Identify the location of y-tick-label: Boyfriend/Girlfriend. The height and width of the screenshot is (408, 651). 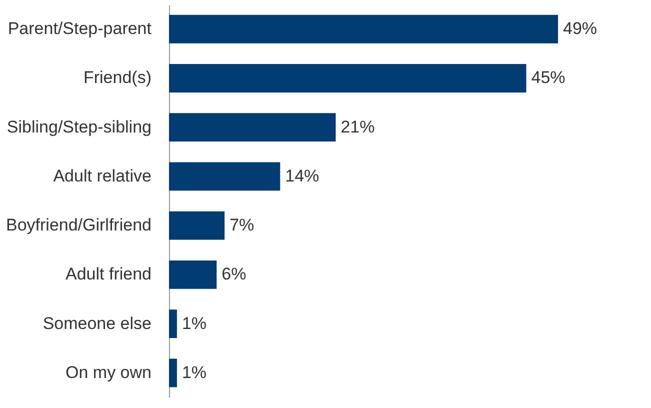
(79, 225).